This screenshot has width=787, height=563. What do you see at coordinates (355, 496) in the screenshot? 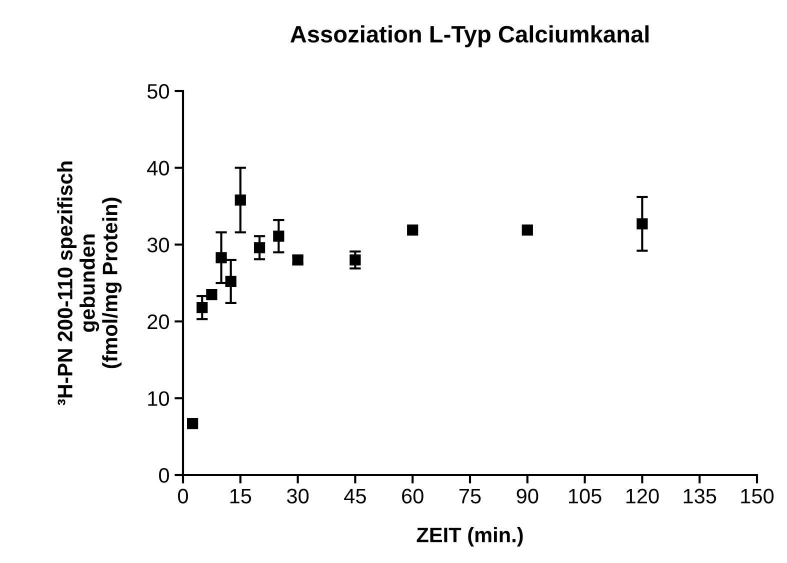
I see `x-tick-label: 45` at bounding box center [355, 496].